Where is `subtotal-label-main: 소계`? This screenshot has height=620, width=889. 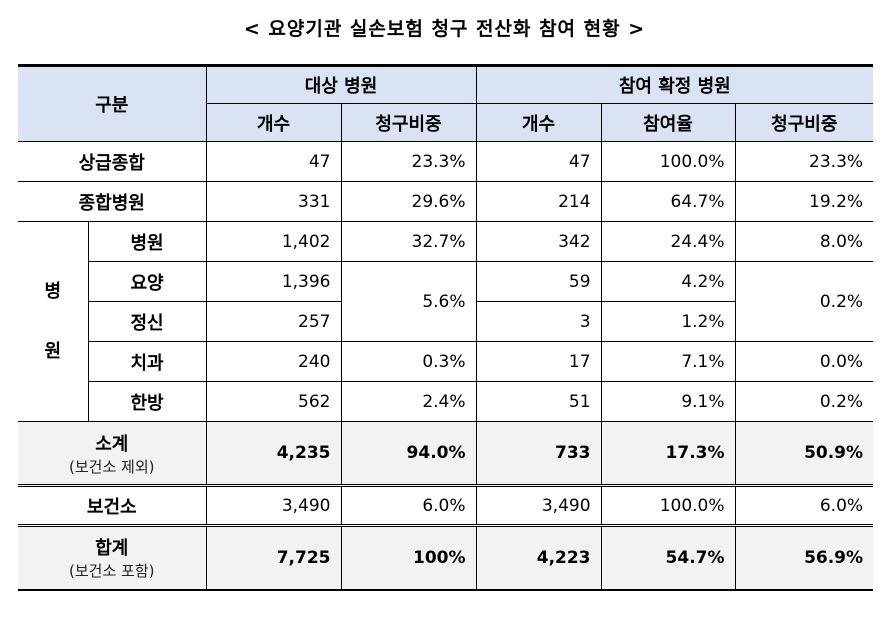 subtotal-label-main: 소계 is located at coordinates (112, 444).